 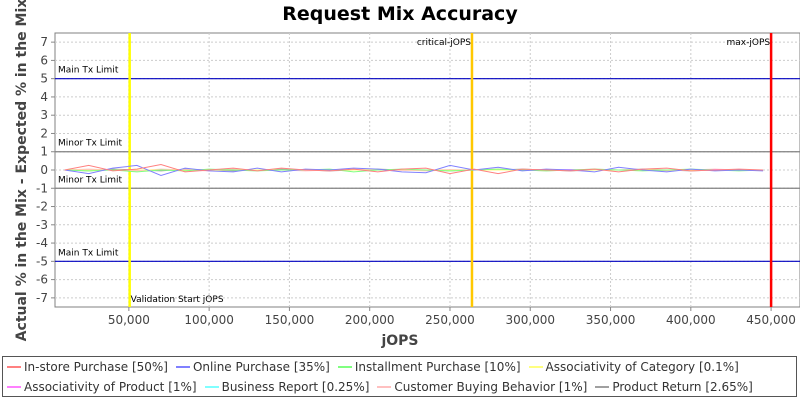 I want to click on y-tick-label: 0, so click(x=44, y=170).